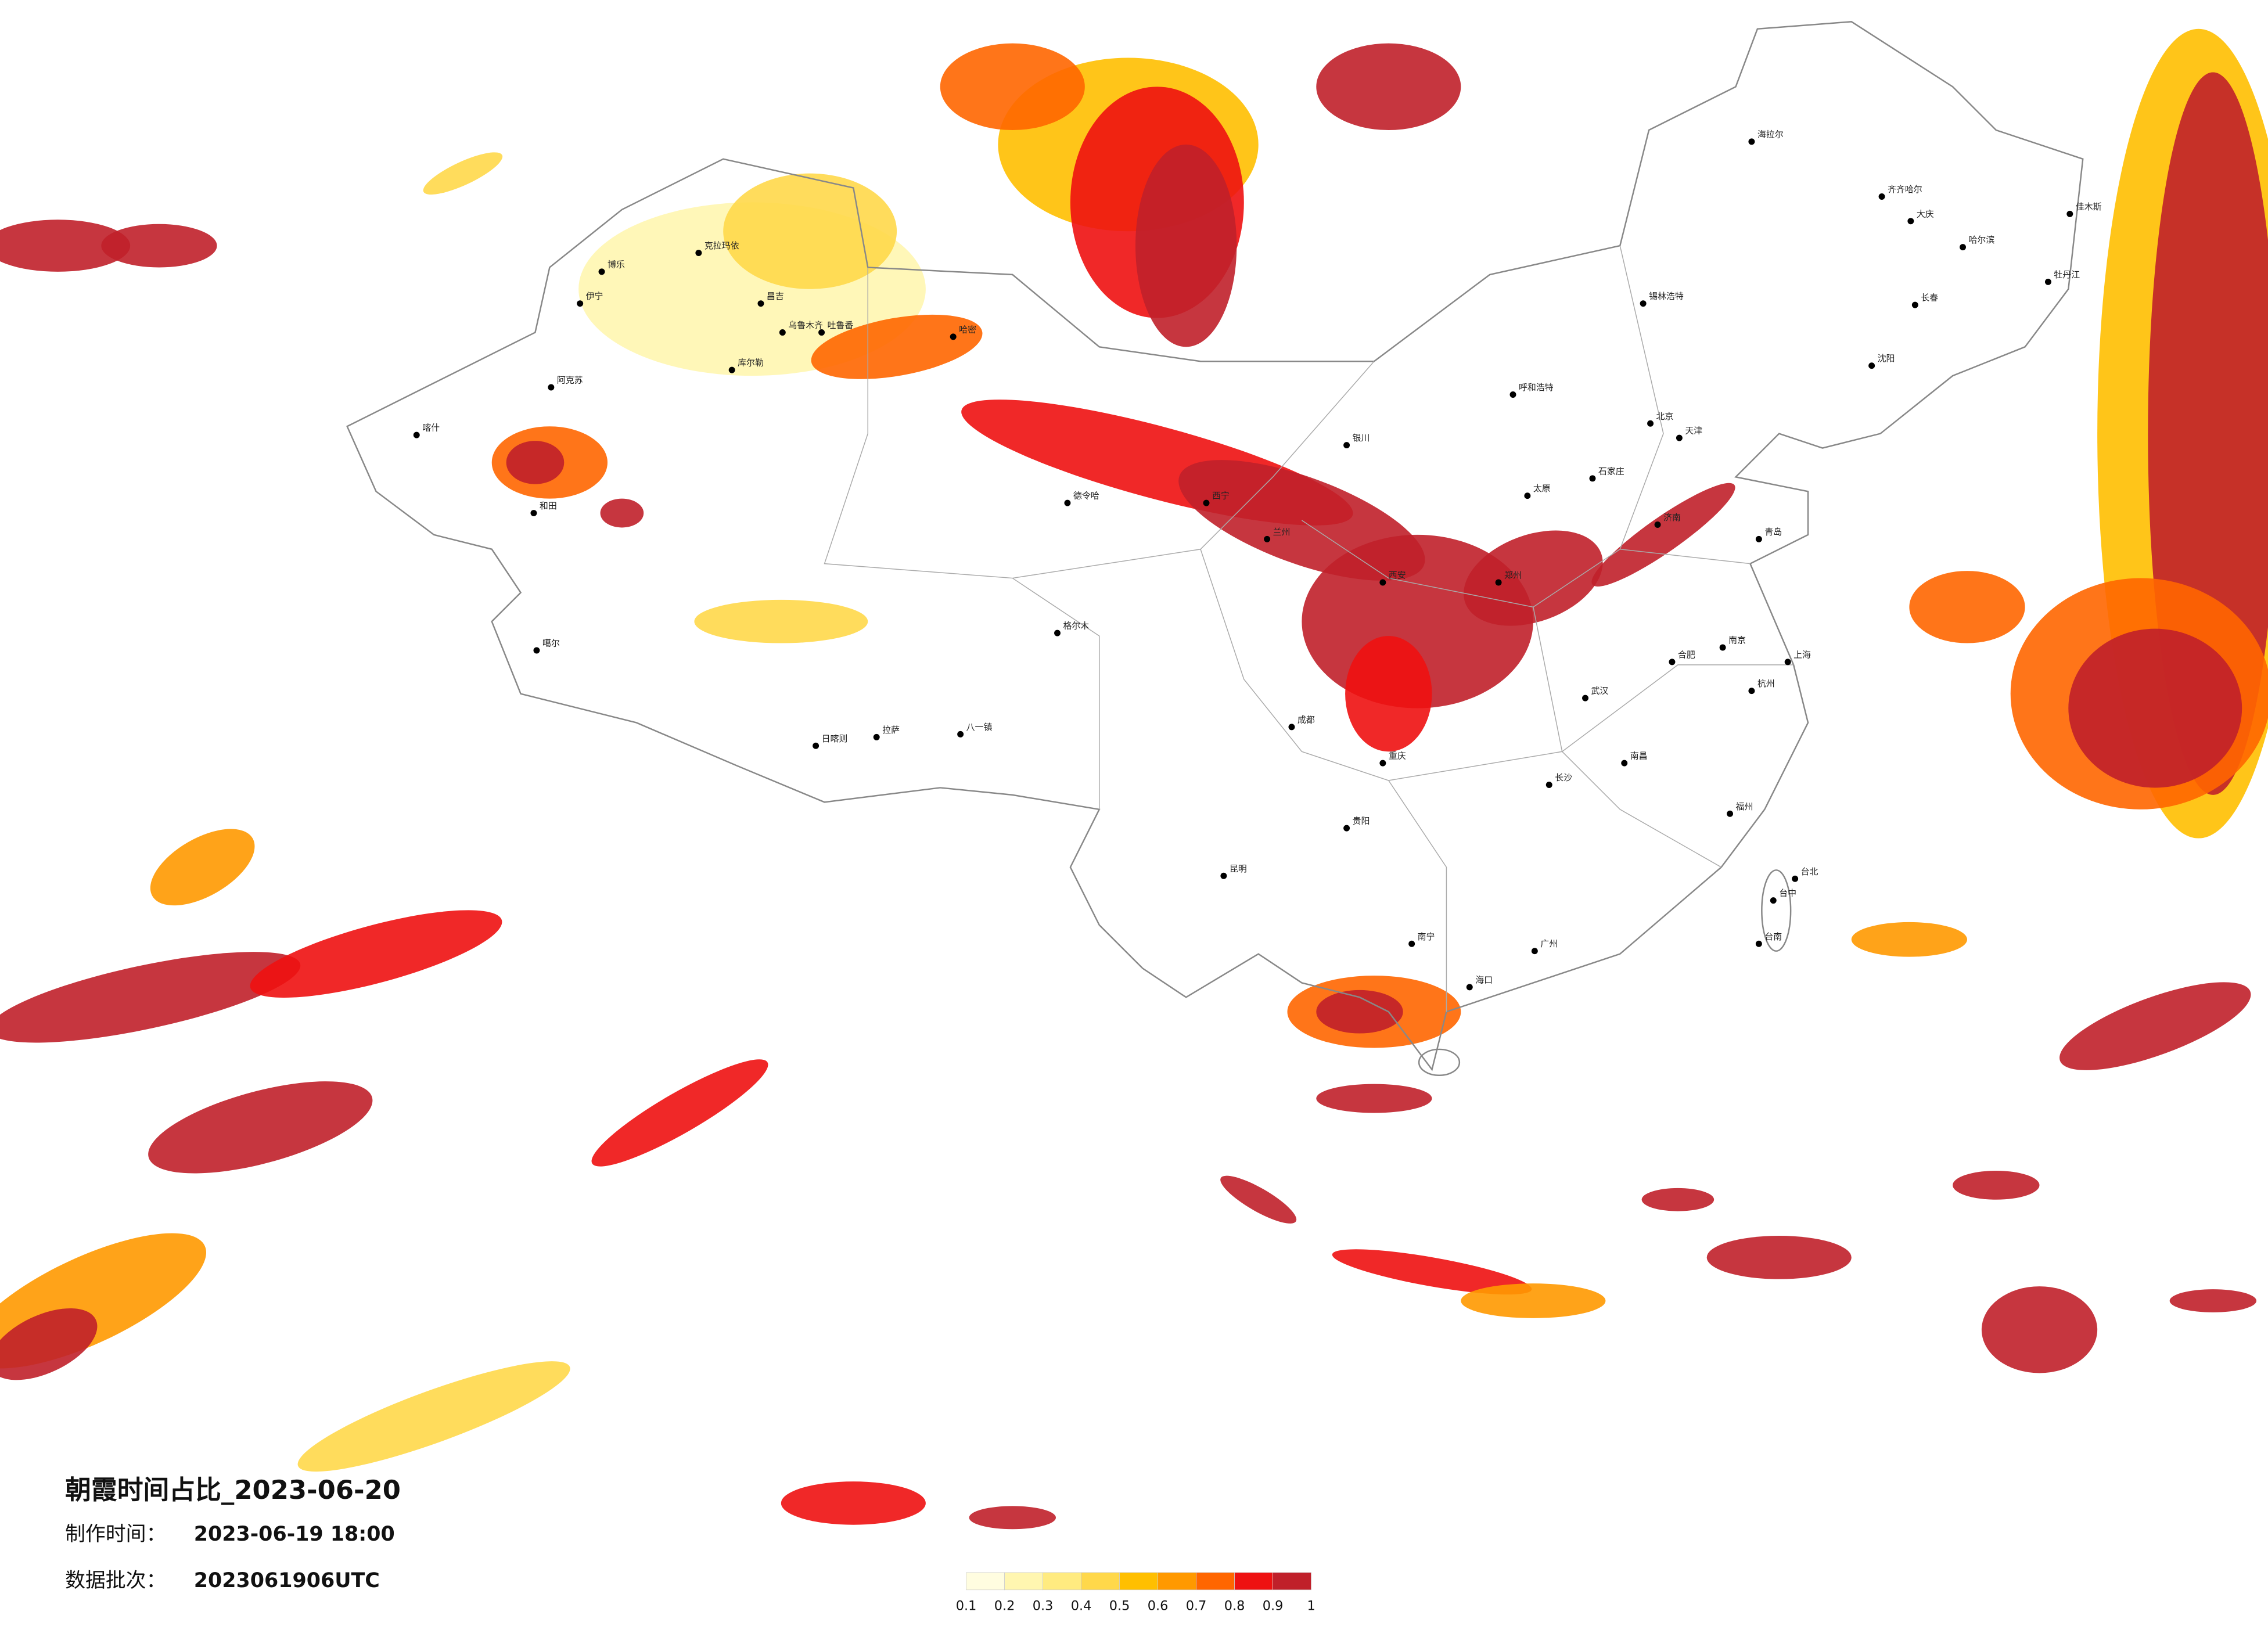  What do you see at coordinates (1081, 1606) in the screenshot?
I see `legend-label: 0.4` at bounding box center [1081, 1606].